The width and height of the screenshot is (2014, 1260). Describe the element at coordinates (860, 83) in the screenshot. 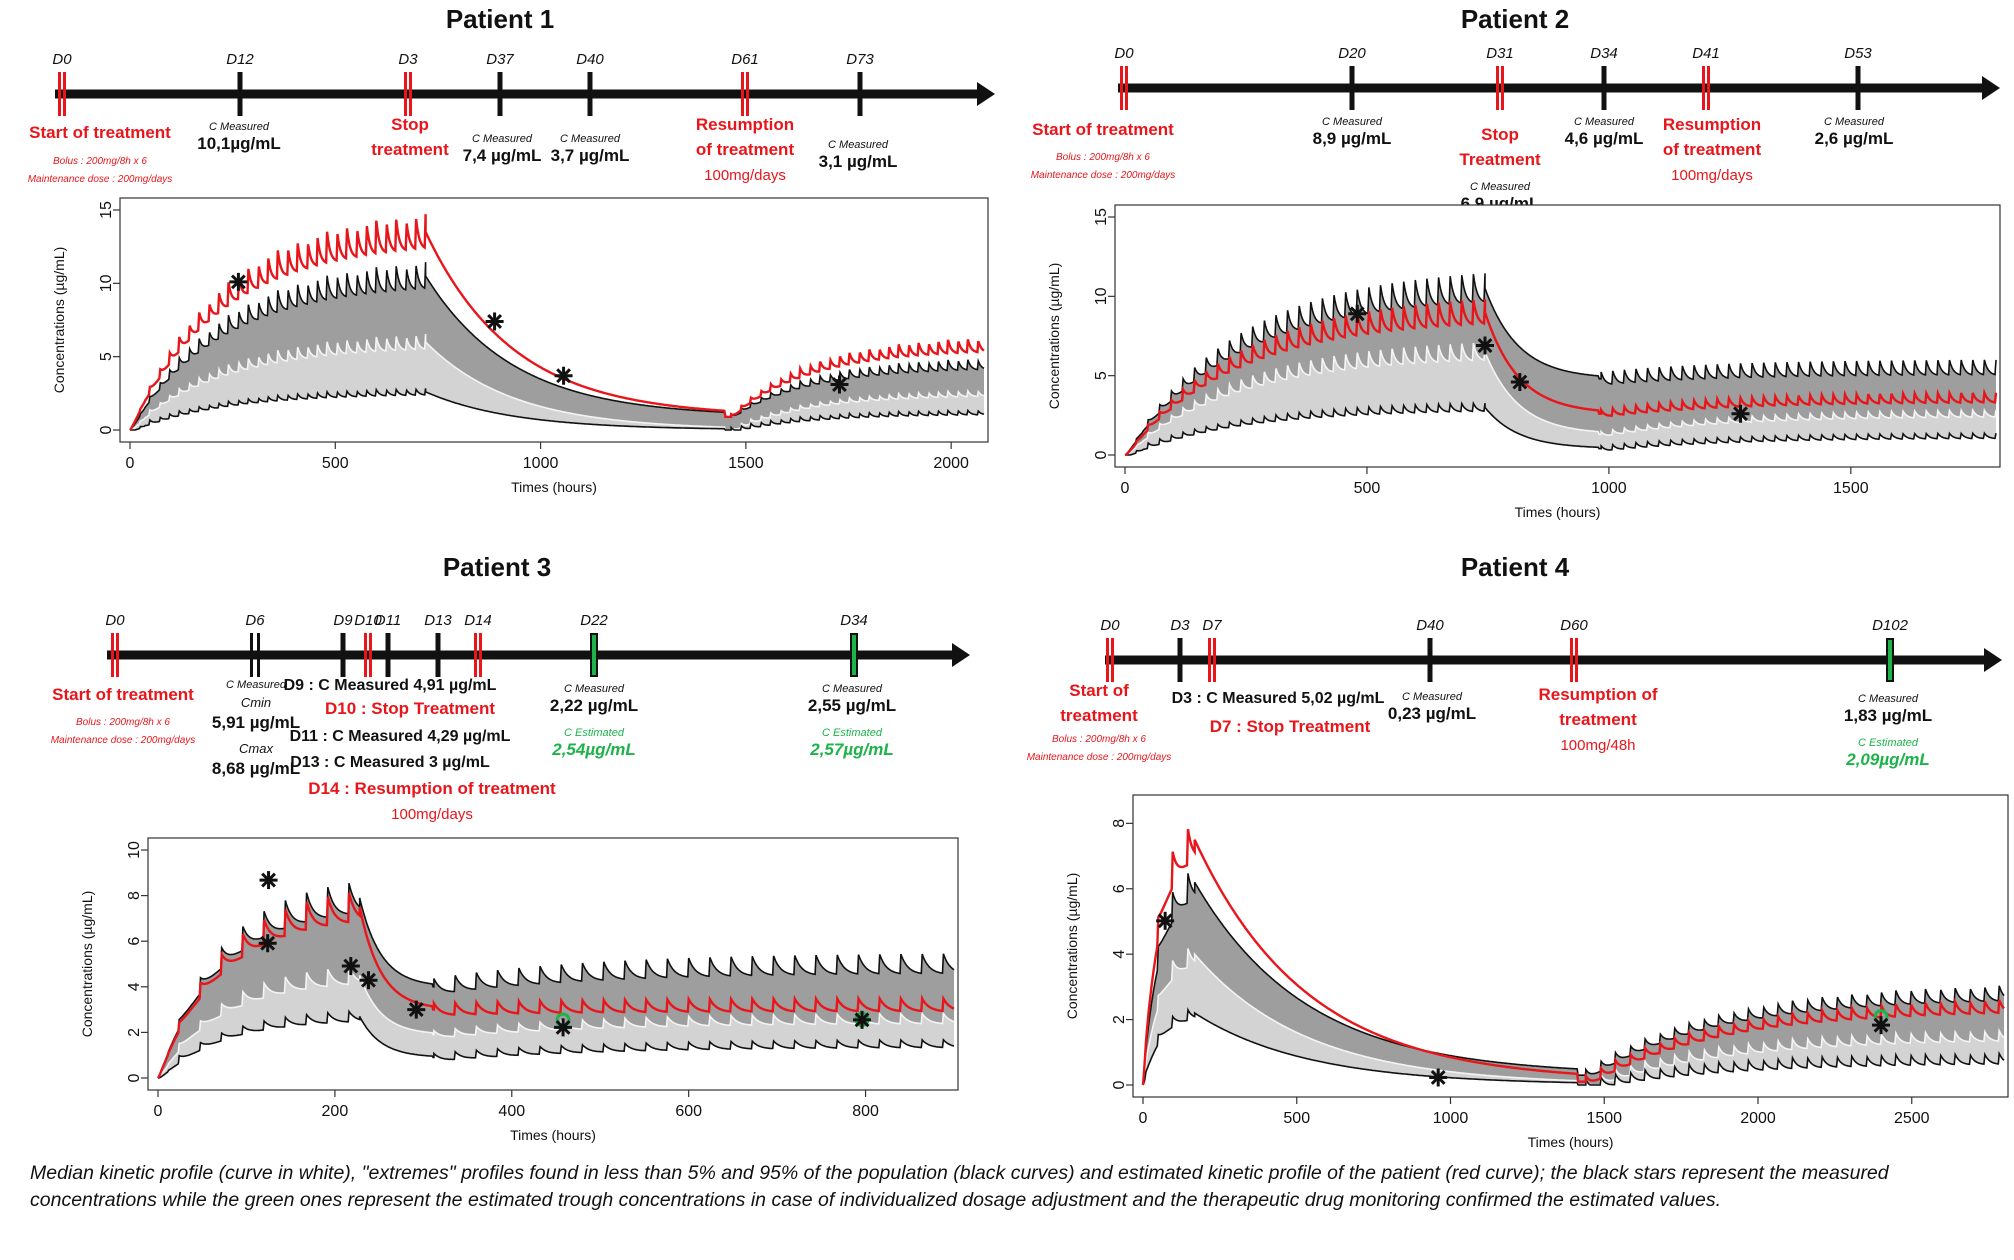

I see `timeline-marker: D73` at that location.